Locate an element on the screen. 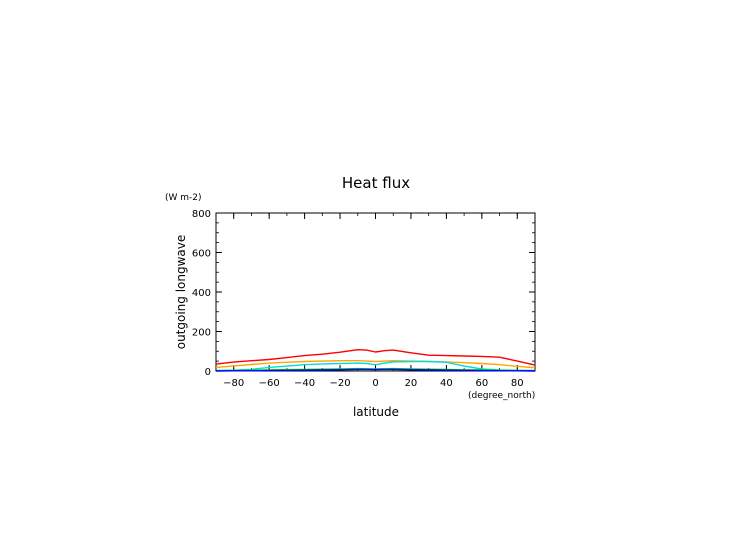  chart-title: Heat flux is located at coordinates (376, 183).